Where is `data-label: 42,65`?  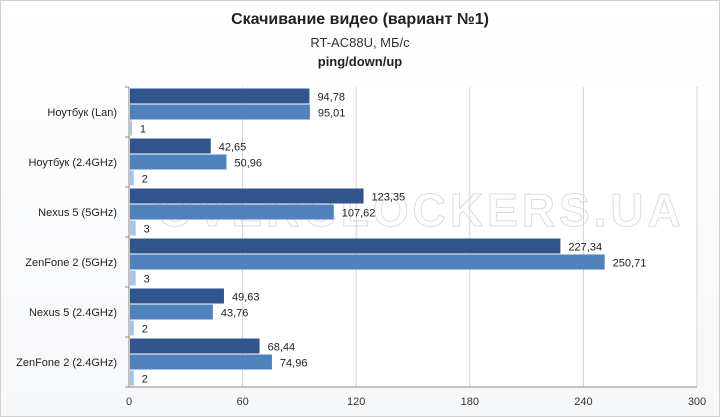 data-label: 42,65 is located at coordinates (233, 148).